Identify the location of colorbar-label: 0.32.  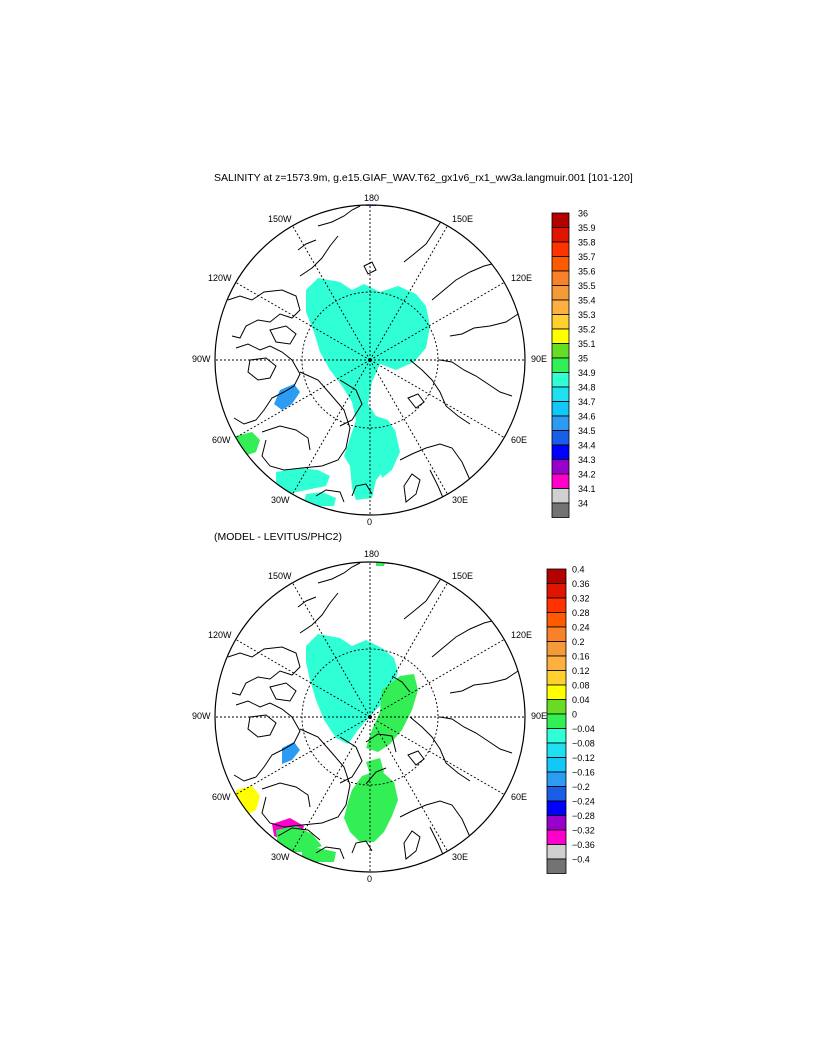
(581, 599).